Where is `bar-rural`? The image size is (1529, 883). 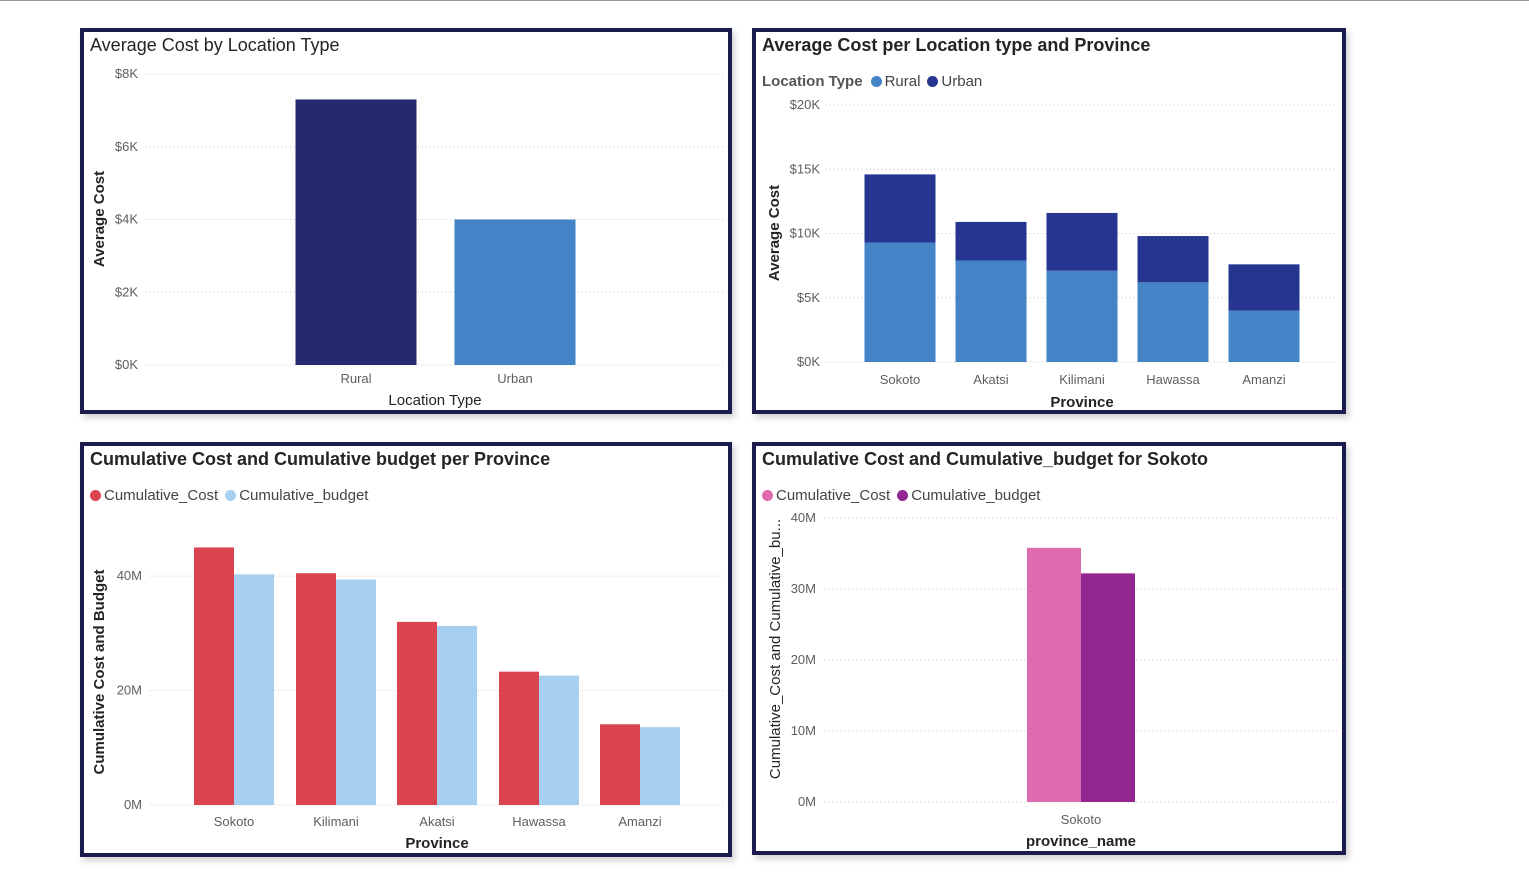
bar-rural is located at coordinates (356, 232).